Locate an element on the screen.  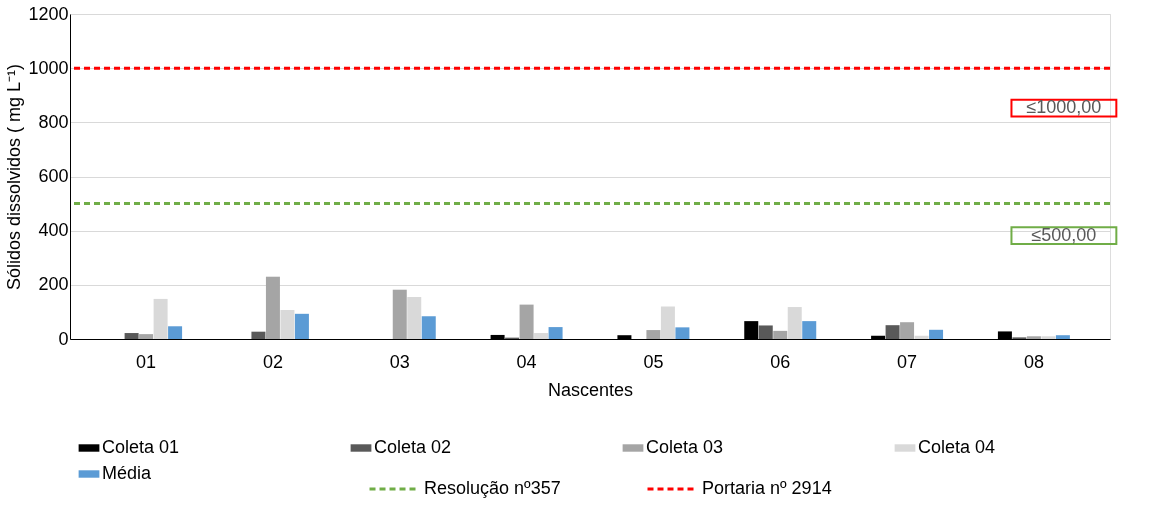
legend-label: Portaria nº 2914 is located at coordinates (767, 488).